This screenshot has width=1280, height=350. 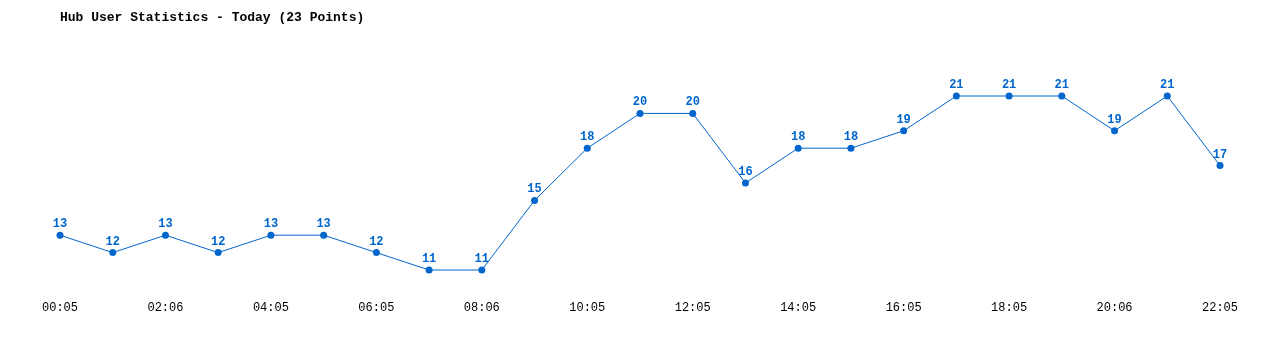 I want to click on x-tick-label: 02:06, so click(x=165, y=307).